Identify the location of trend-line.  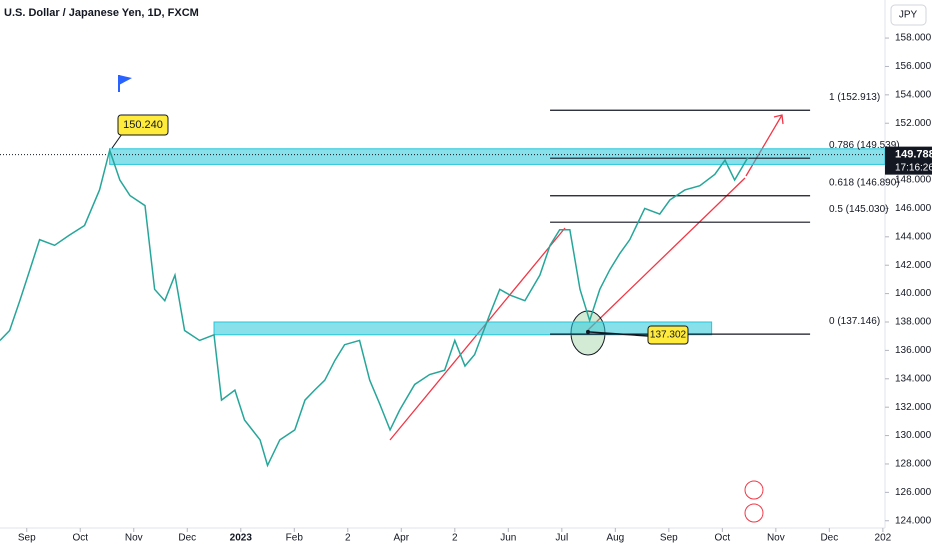
(666, 254).